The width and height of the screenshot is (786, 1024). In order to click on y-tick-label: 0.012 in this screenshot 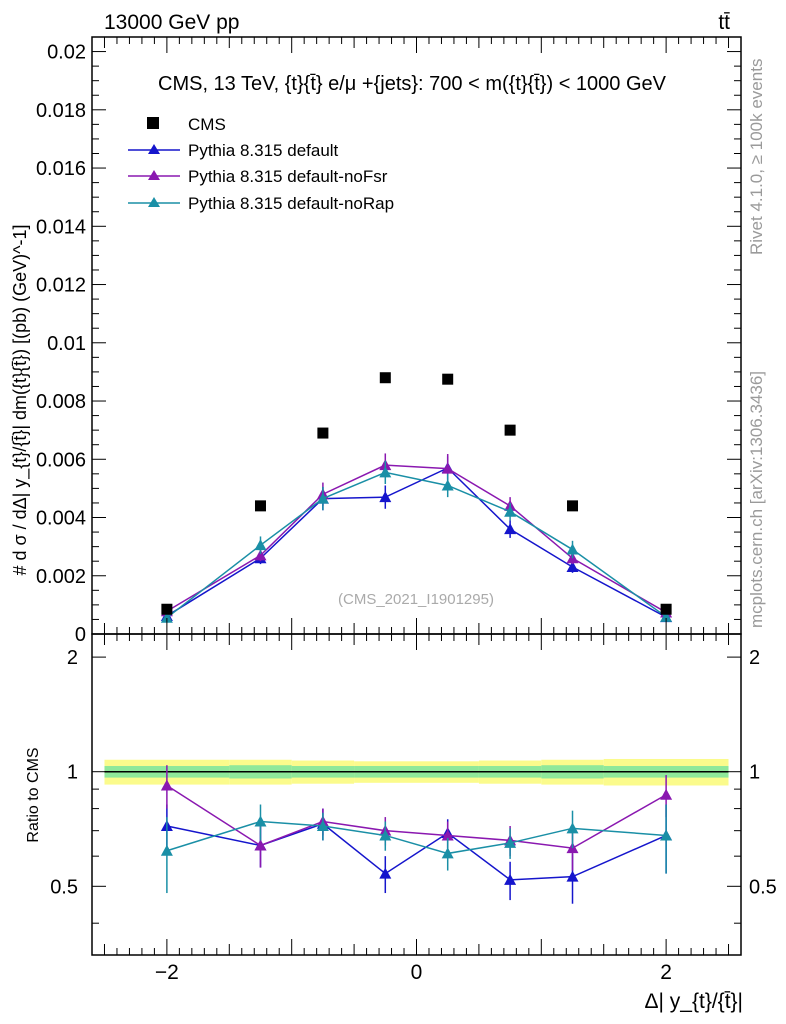, I will do `click(61, 286)`.